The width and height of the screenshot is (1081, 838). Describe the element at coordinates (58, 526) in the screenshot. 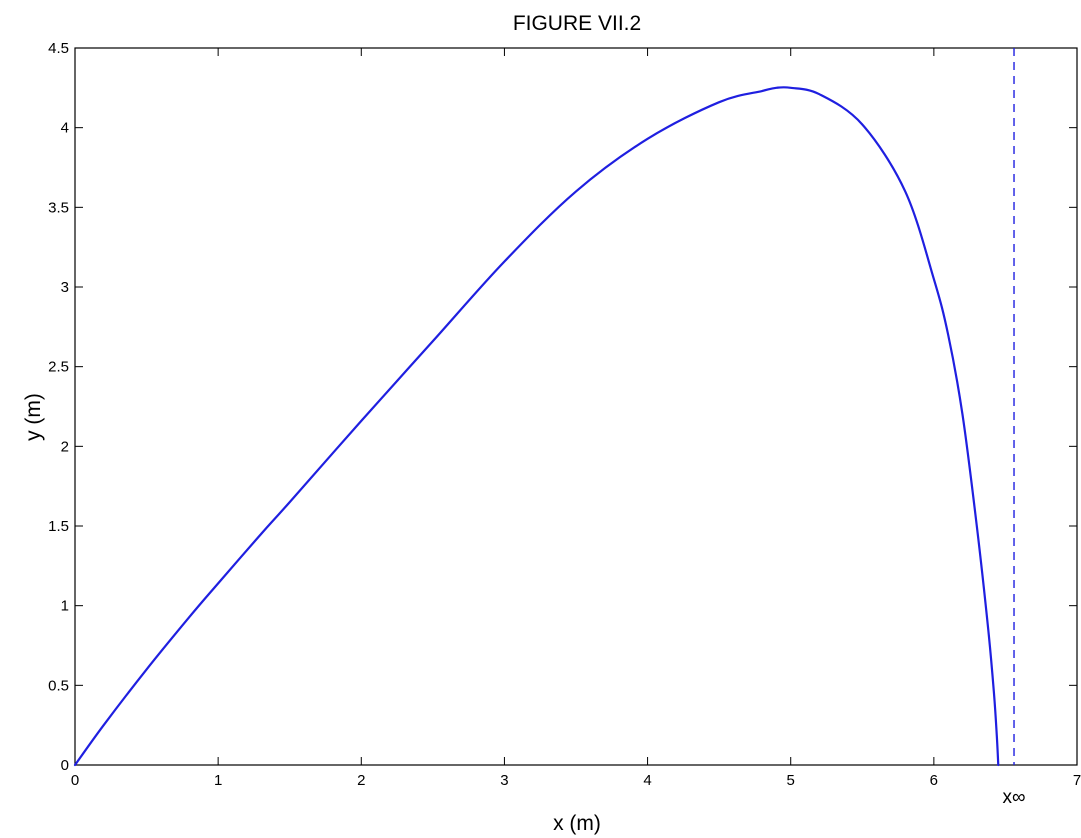

I see `y-tick-label: 1.5` at that location.